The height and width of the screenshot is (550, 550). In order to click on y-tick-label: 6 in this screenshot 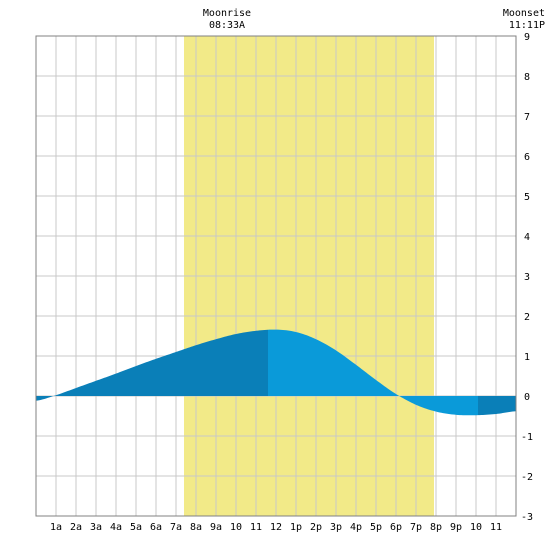, I will do `click(527, 157)`.